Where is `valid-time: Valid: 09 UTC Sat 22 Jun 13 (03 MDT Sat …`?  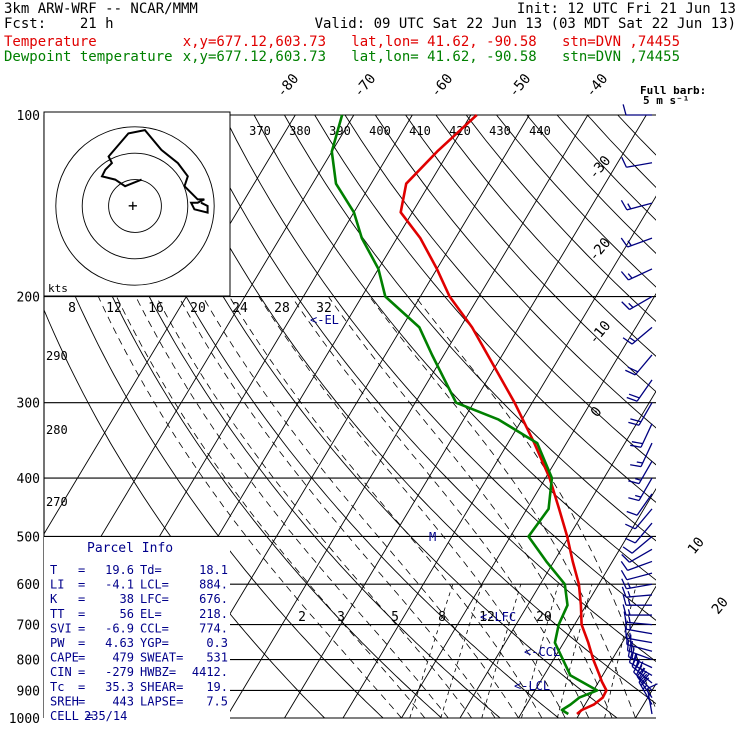
valid-time: Valid: 09 UTC Sat 22 Jun 13 (03 MDT Sat … is located at coordinates (525, 24).